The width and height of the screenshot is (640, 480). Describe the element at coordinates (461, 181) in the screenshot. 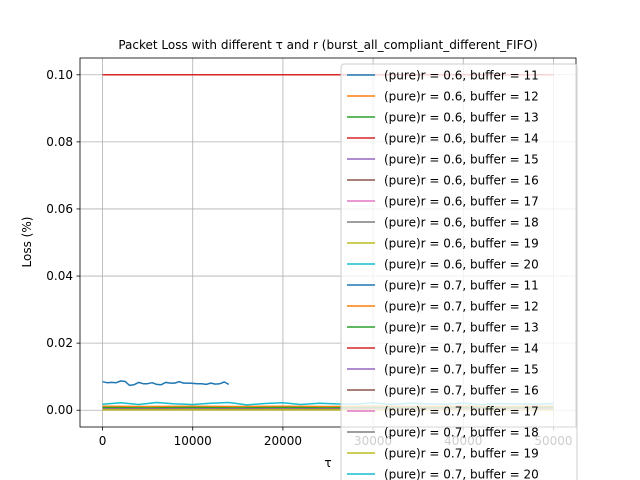

I see `legend-label: (pure)r = 0.6, buffer = 16` at that location.